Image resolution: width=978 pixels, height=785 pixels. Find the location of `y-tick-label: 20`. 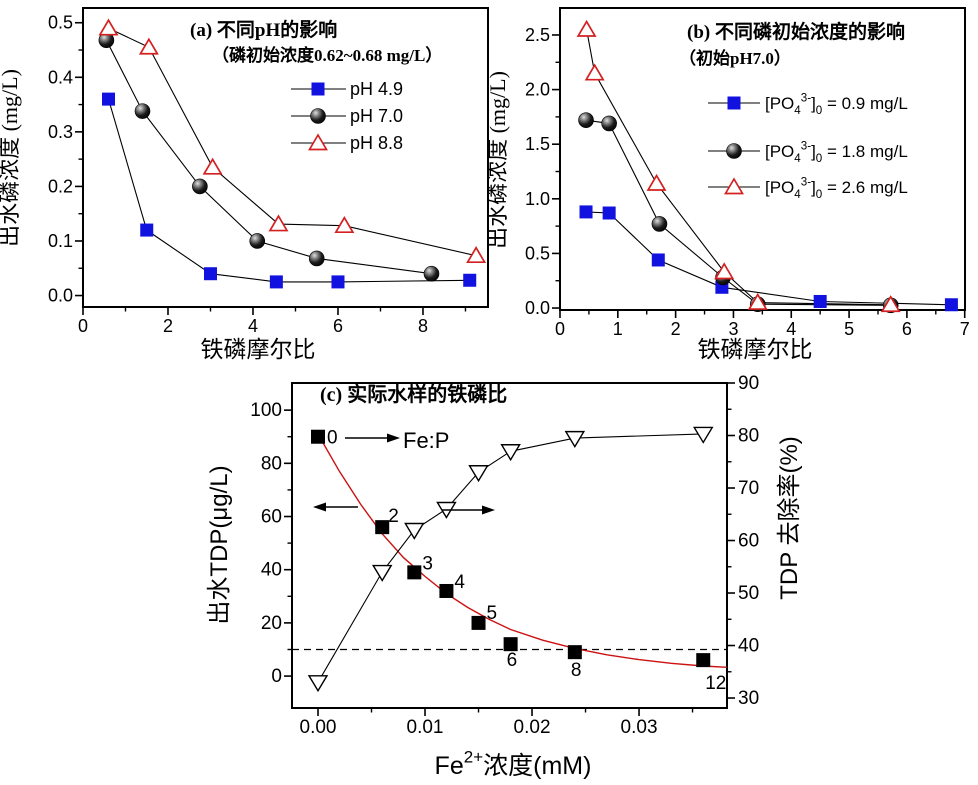

y-tick-label: 20 is located at coordinates (271, 623).